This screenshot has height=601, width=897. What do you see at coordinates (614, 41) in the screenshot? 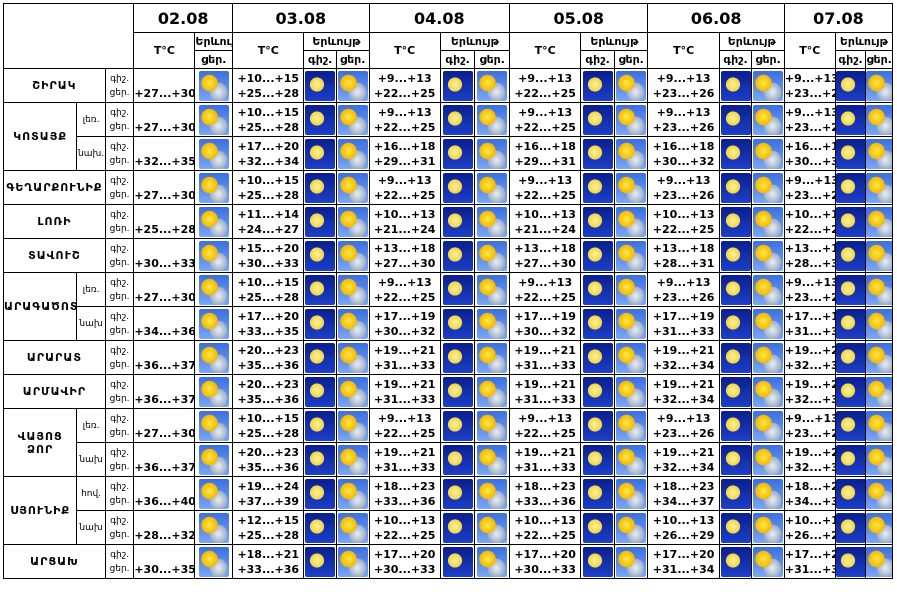
I see `phenomenon-header: Երևույթ` at bounding box center [614, 41].